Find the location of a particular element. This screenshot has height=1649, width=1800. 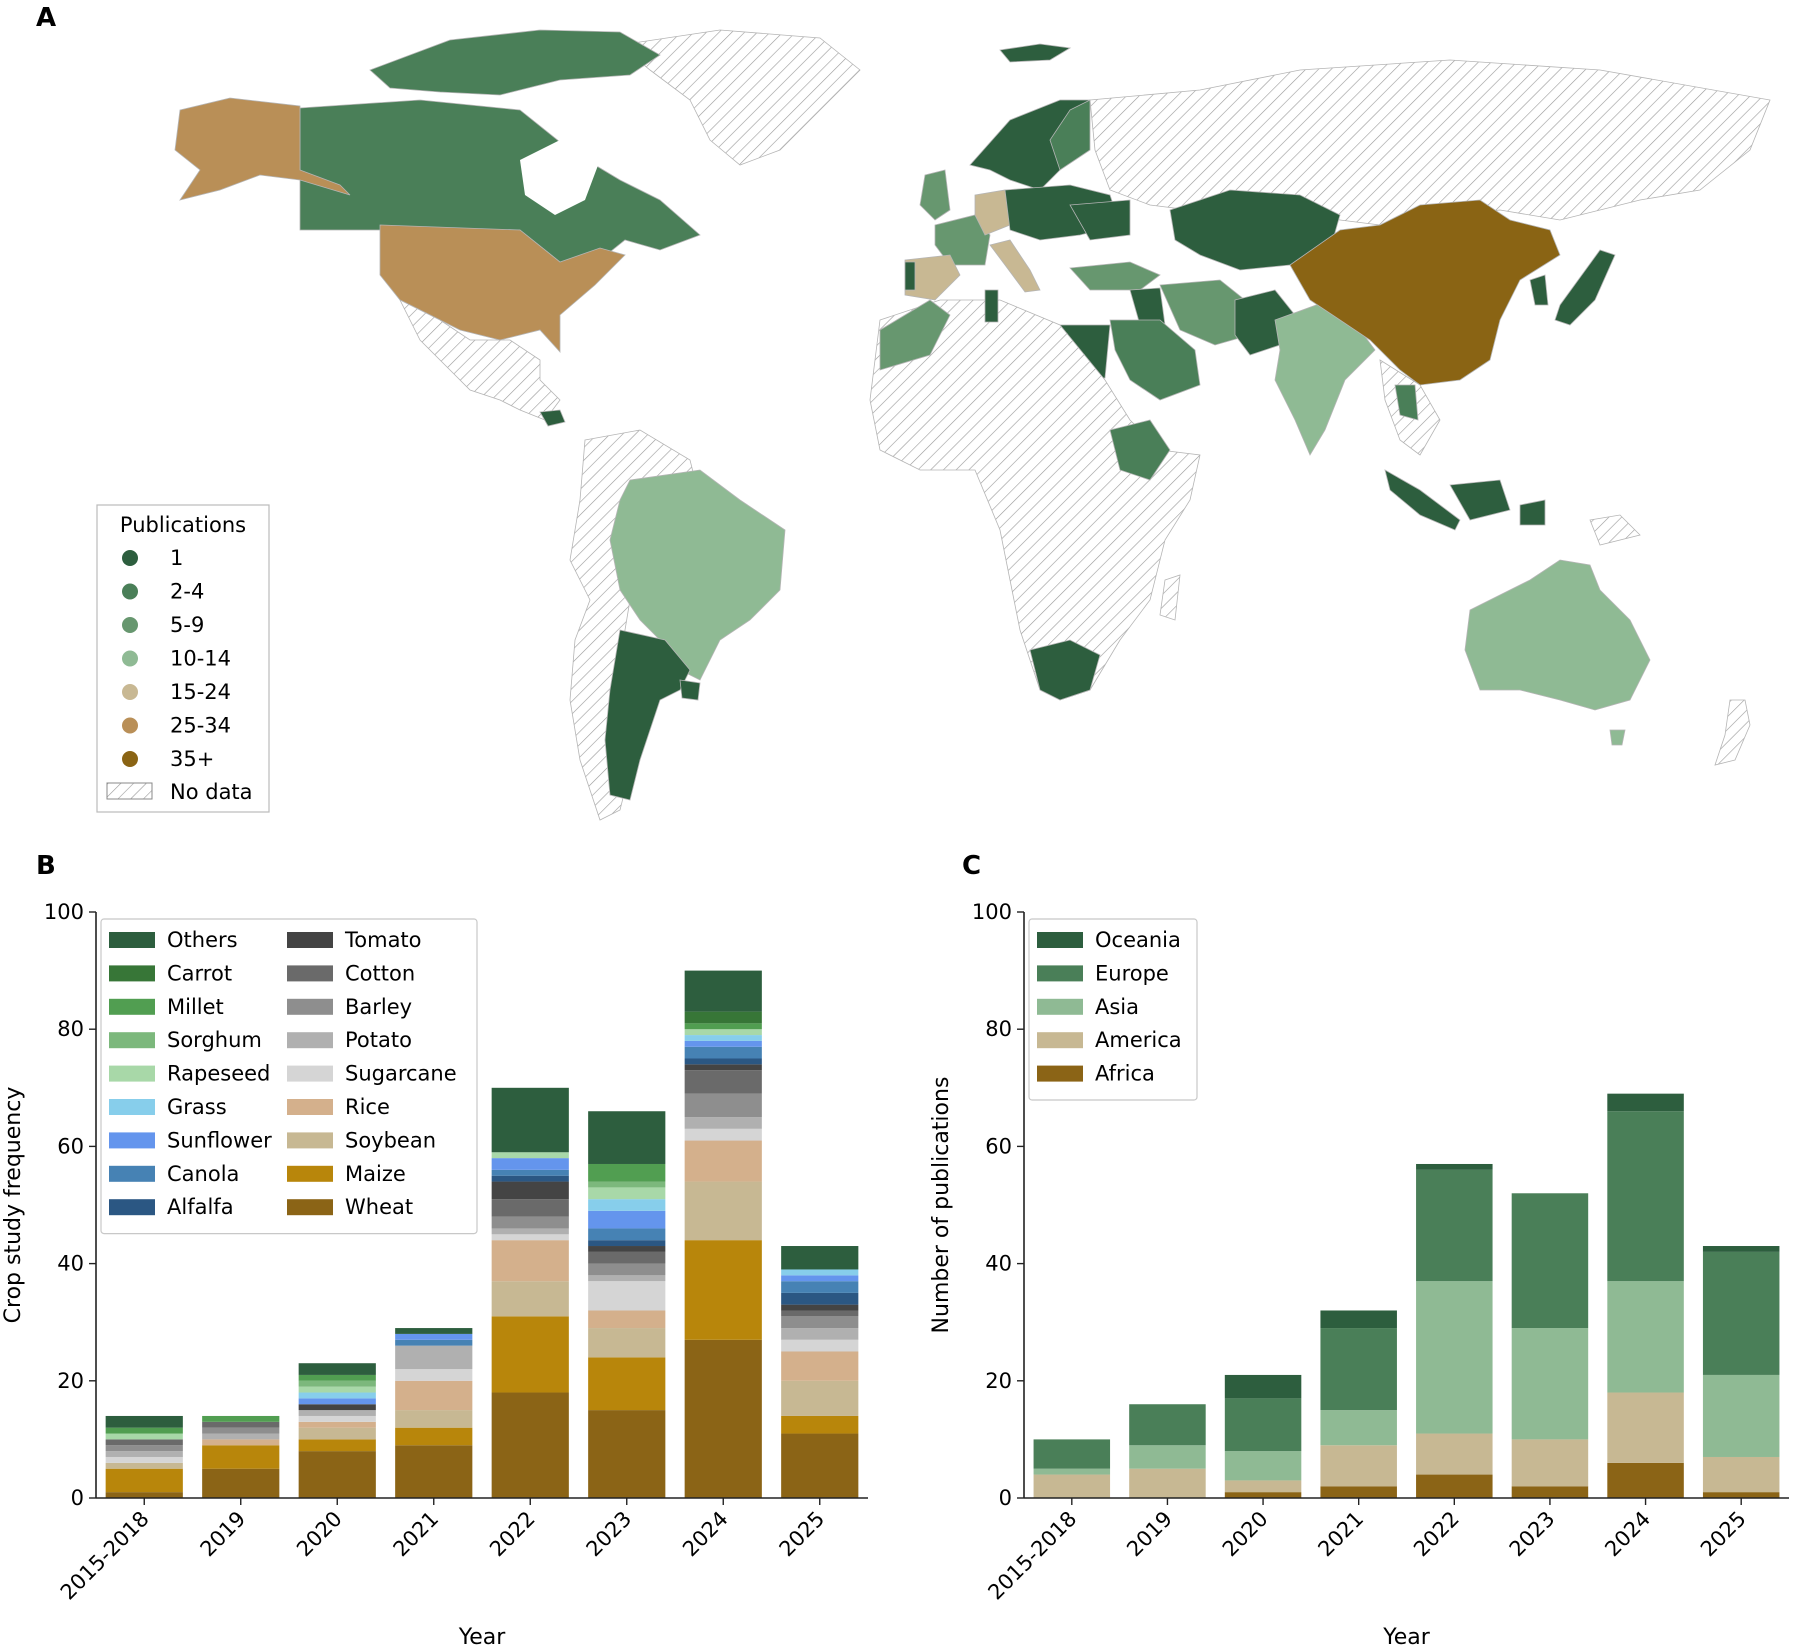

chart-c-legend: Oceania Europe Asia America Africa is located at coordinates (1113, 1009).